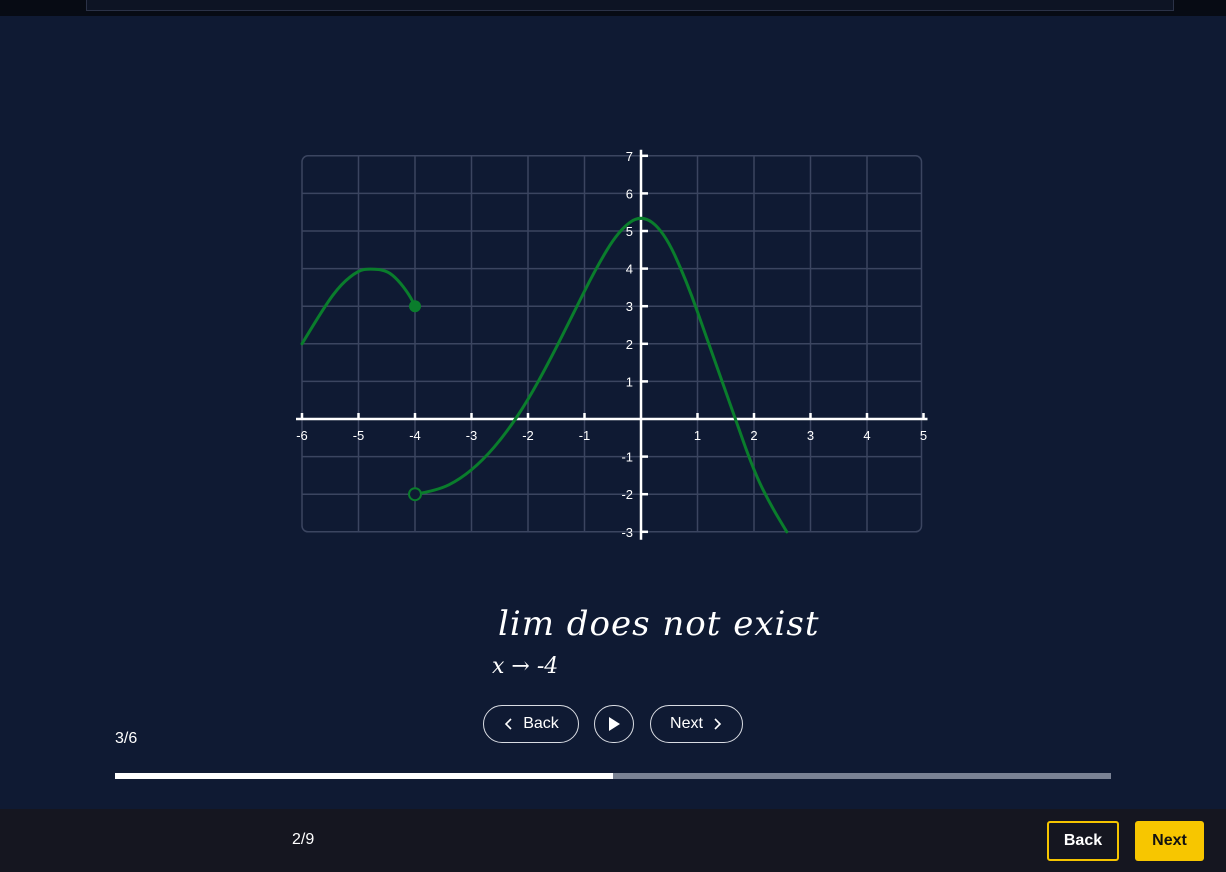 Image resolution: width=1226 pixels, height=872 pixels. I want to click on chevron-right-icon, so click(718, 724).